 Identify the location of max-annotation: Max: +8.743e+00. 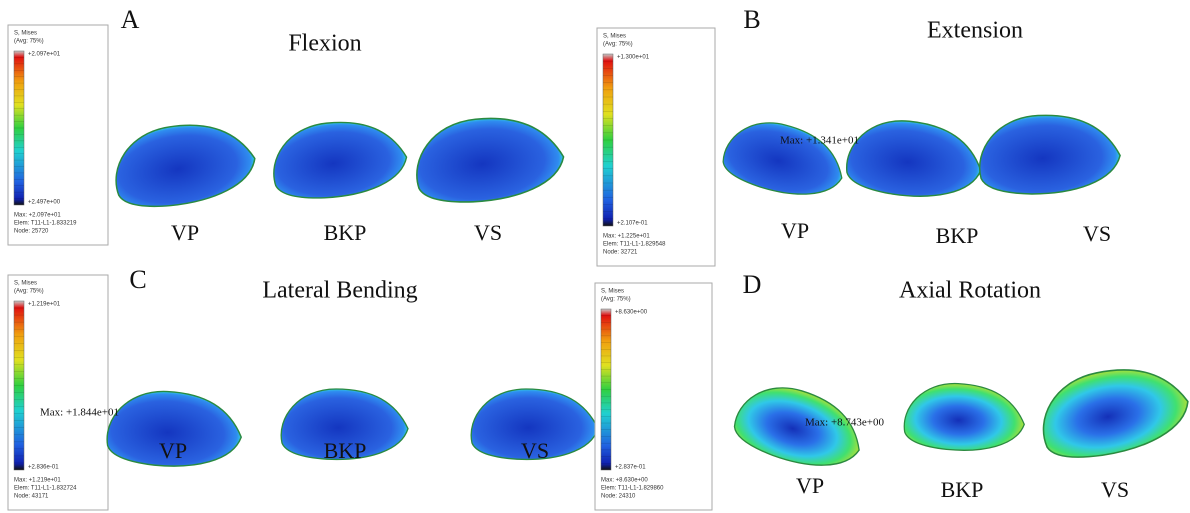
(845, 423).